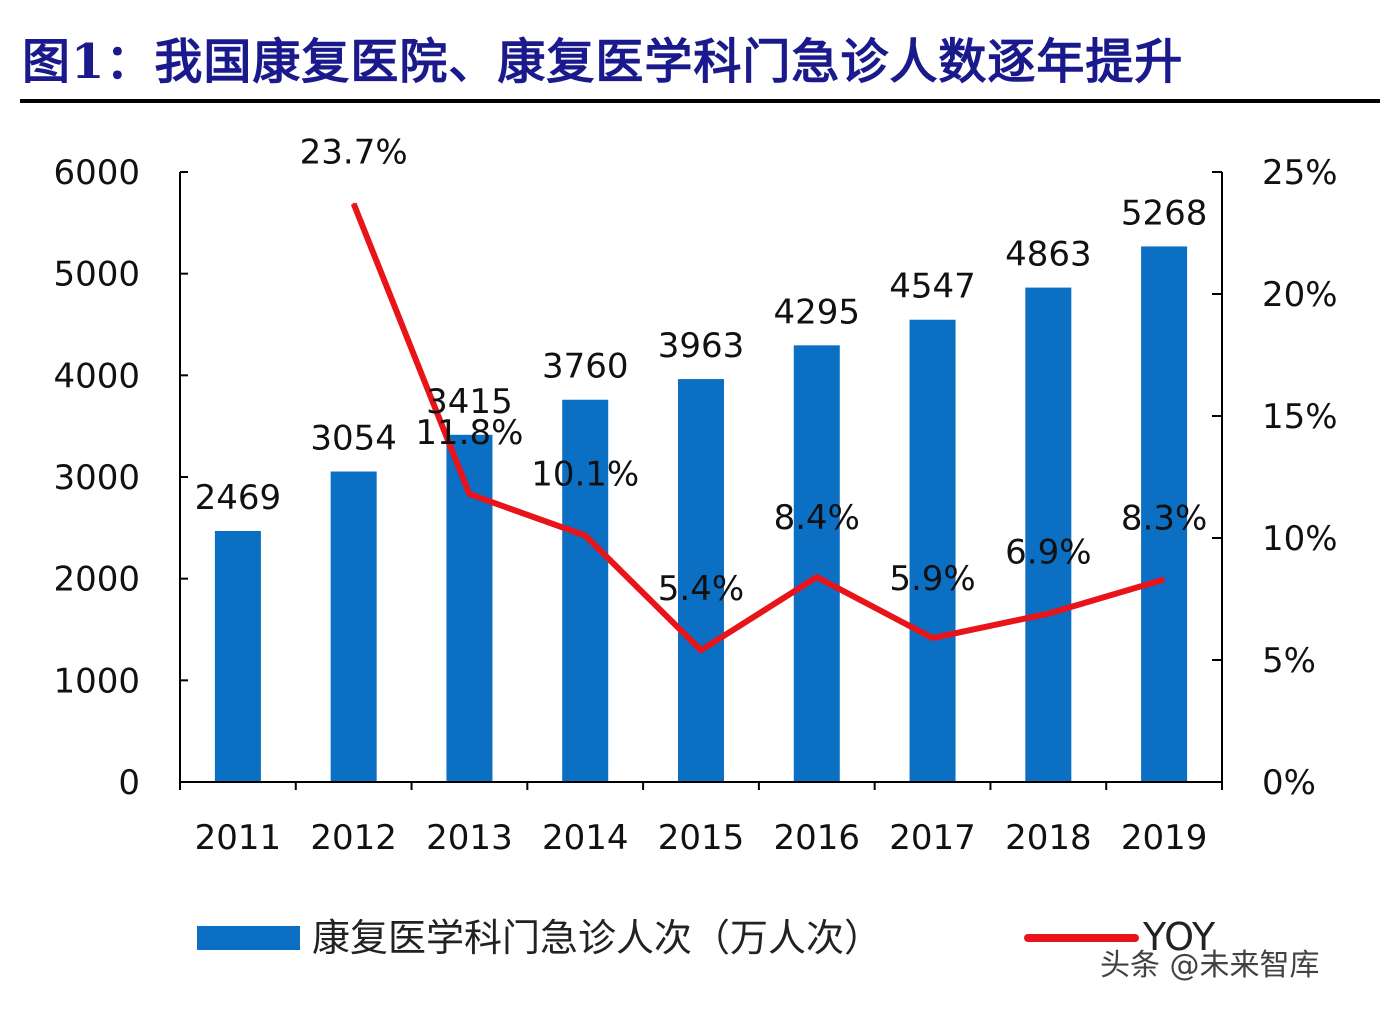  I want to click on bar-2019, so click(1164, 514).